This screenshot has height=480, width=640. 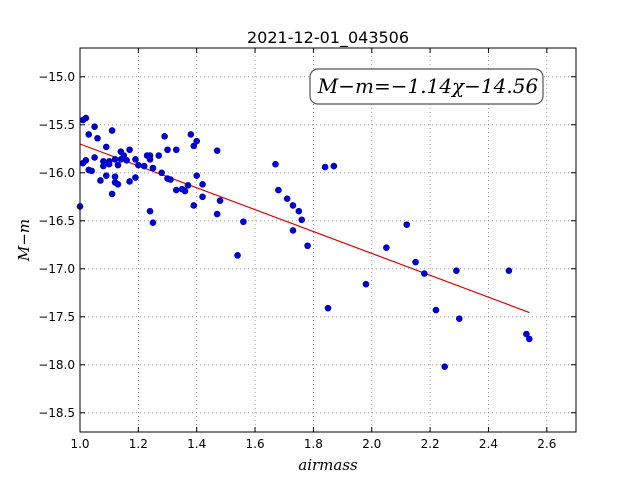 I want to click on annotation-frame, so click(x=426, y=86).